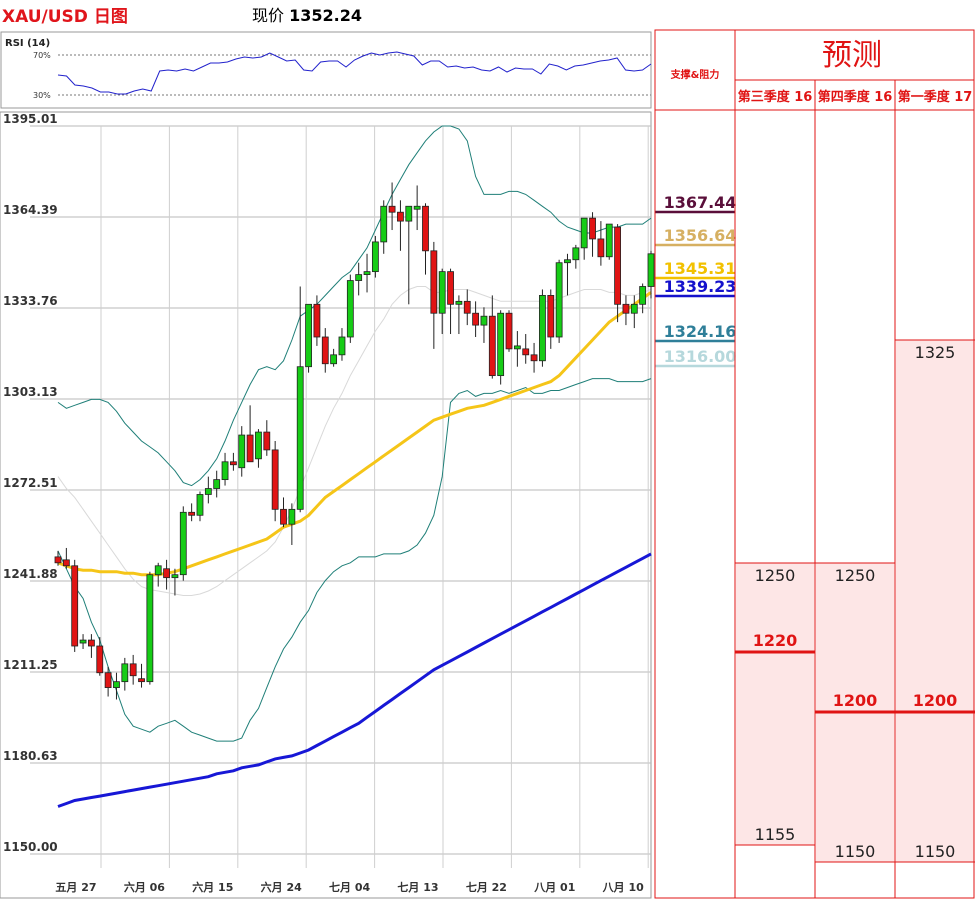 This screenshot has height=900, width=975. What do you see at coordinates (30, 210) in the screenshot?
I see `y-tick-label: 1364.39` at bounding box center [30, 210].